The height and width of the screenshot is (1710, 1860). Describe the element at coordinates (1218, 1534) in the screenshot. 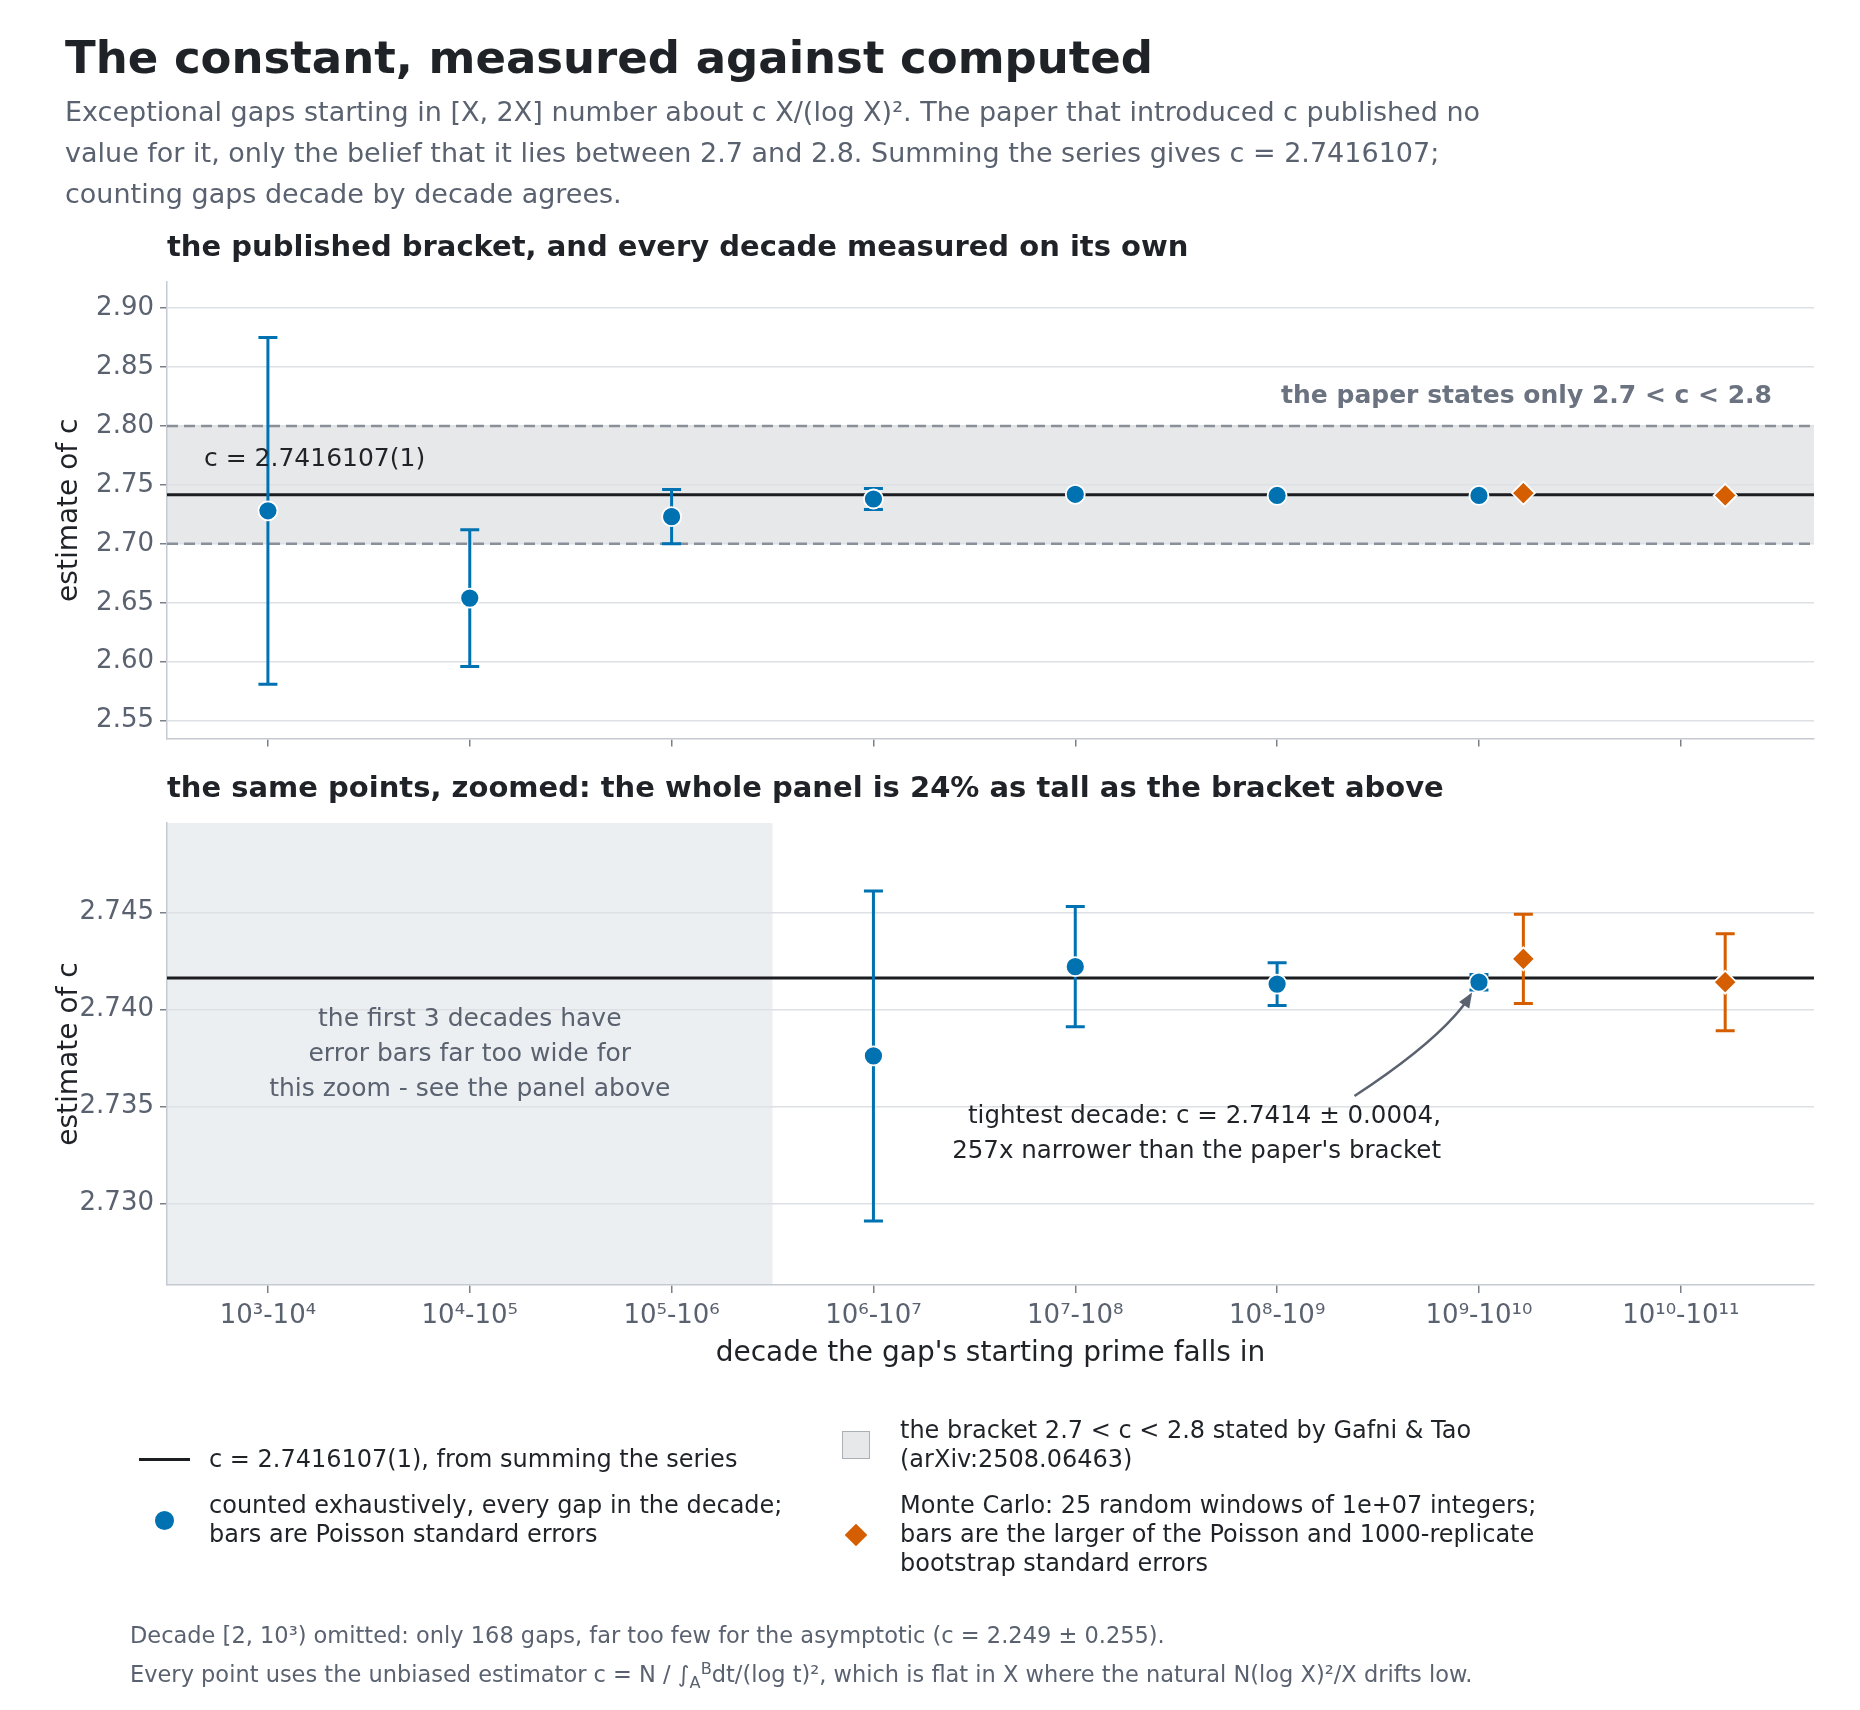

I see `legend-label: Monte Carlo: 25 random windows of 1e+07 integers; bars are the larger of the Poisson and 1000-replicate bootstrap standard errors` at that location.